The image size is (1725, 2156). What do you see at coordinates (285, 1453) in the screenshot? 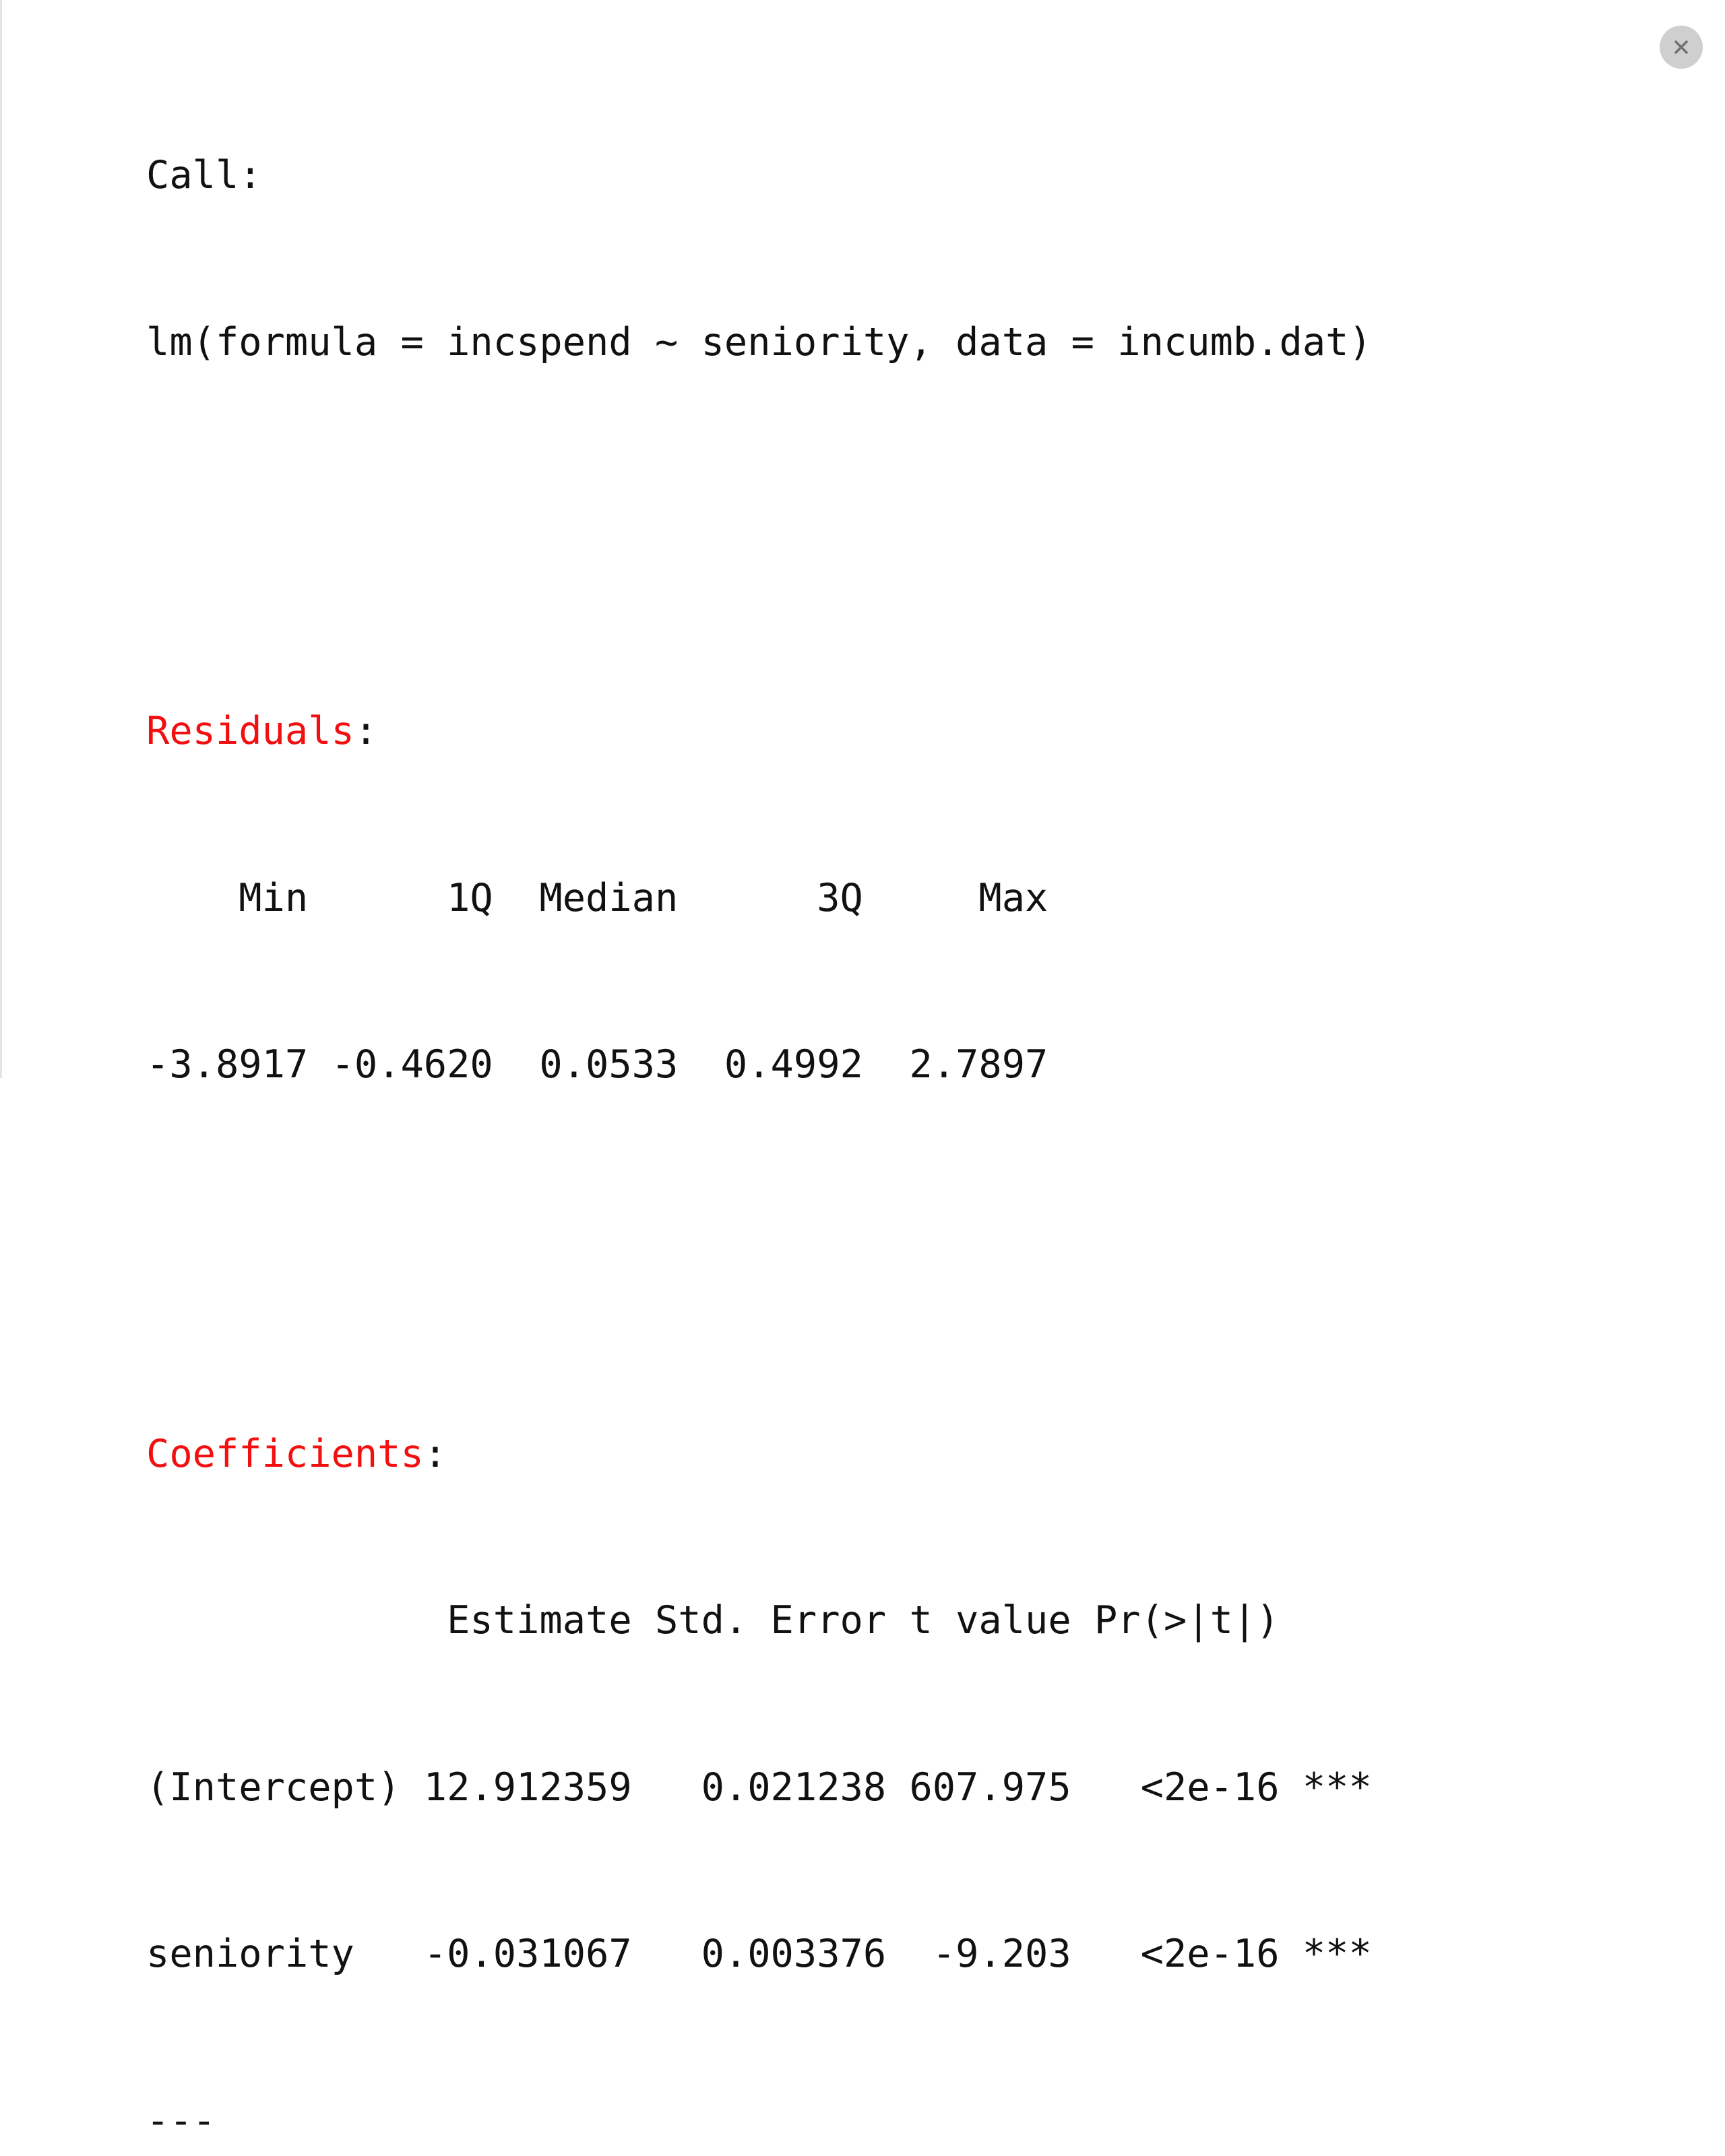
I see `coefficients-title: Coefficients` at bounding box center [285, 1453].